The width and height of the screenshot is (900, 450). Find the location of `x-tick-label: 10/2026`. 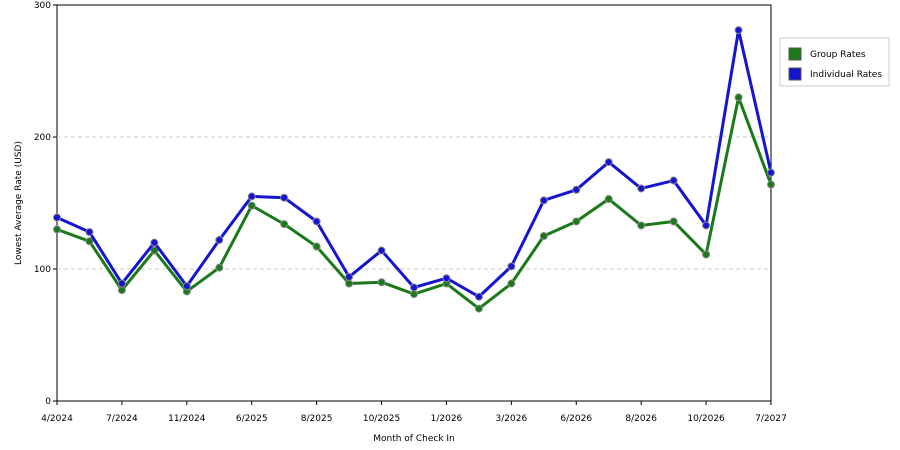

x-tick-label: 10/2026 is located at coordinates (706, 419).